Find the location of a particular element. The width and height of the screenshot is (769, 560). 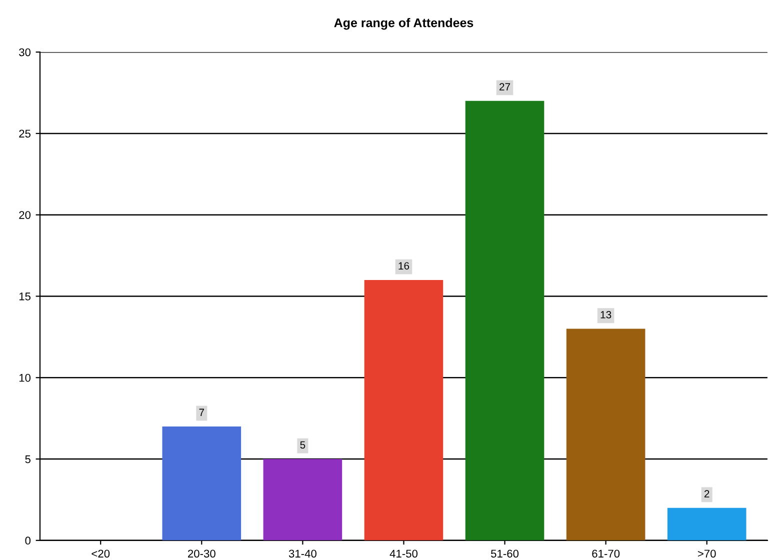

y-tick-label: 5 is located at coordinates (27, 459).